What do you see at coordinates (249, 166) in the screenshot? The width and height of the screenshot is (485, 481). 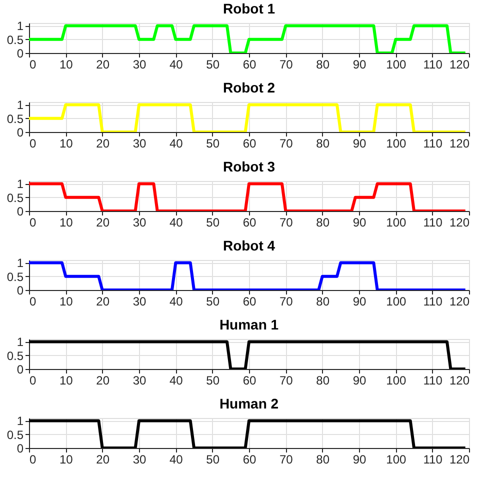 I see `chart-title: Robot 3` at bounding box center [249, 166].